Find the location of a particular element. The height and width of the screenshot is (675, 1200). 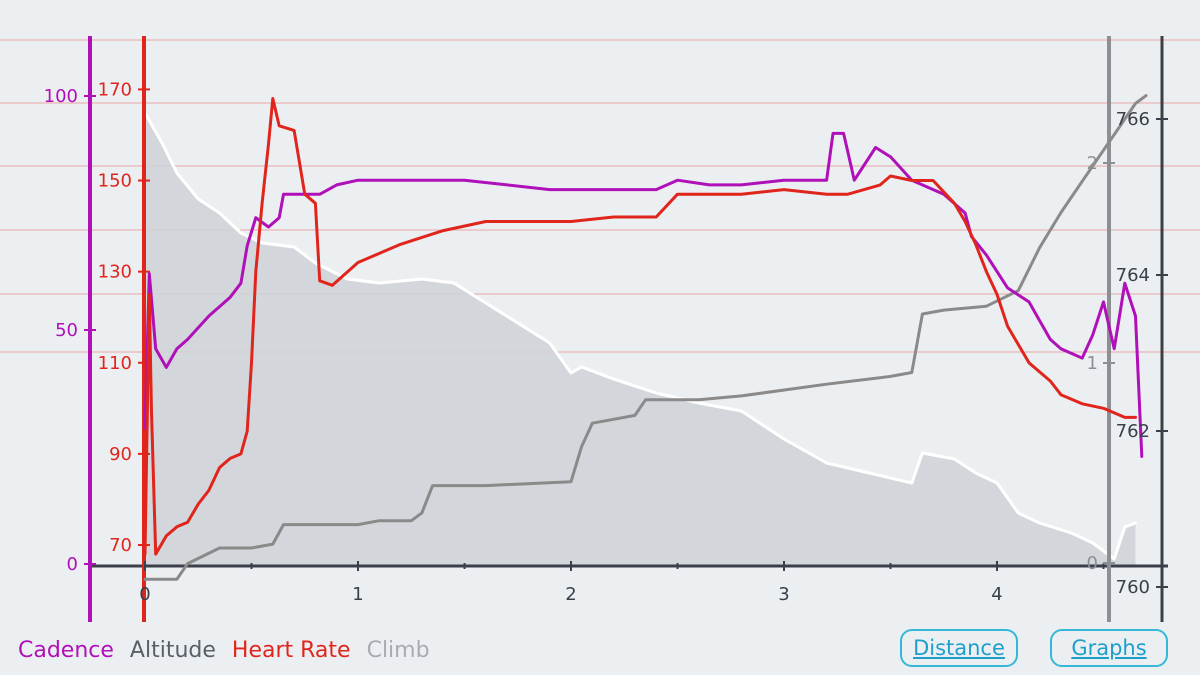

legend-cadence: Cadence is located at coordinates (66, 650).